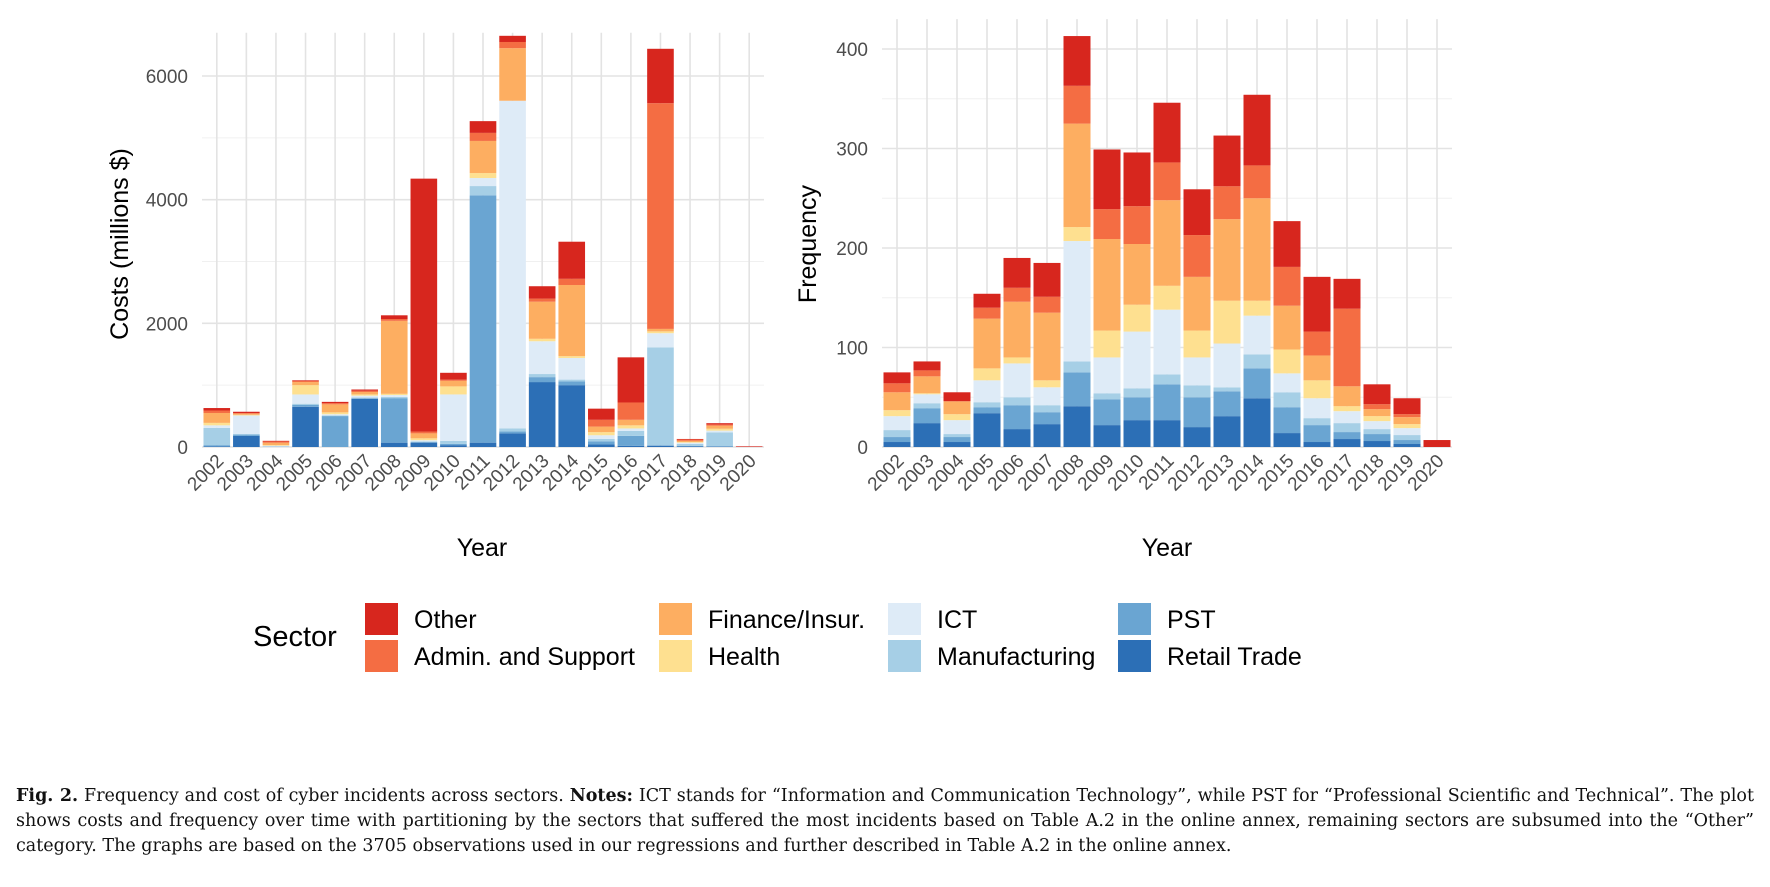  What do you see at coordinates (957, 620) in the screenshot?
I see `legend-label: ICT` at bounding box center [957, 620].